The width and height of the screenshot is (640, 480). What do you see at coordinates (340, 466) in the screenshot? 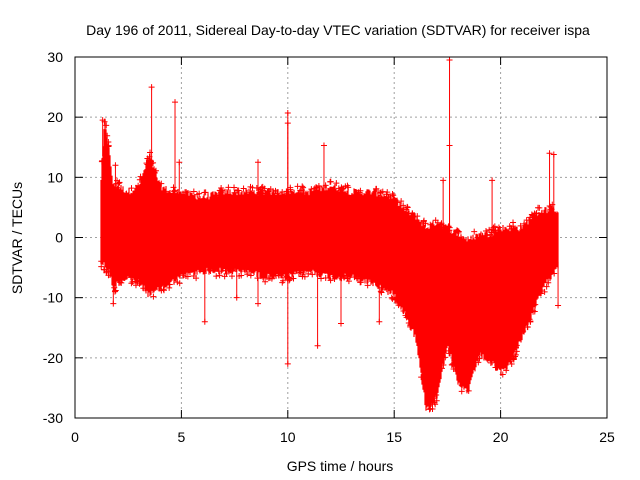
I see `x-axis-label: GPS time / hours` at bounding box center [340, 466].